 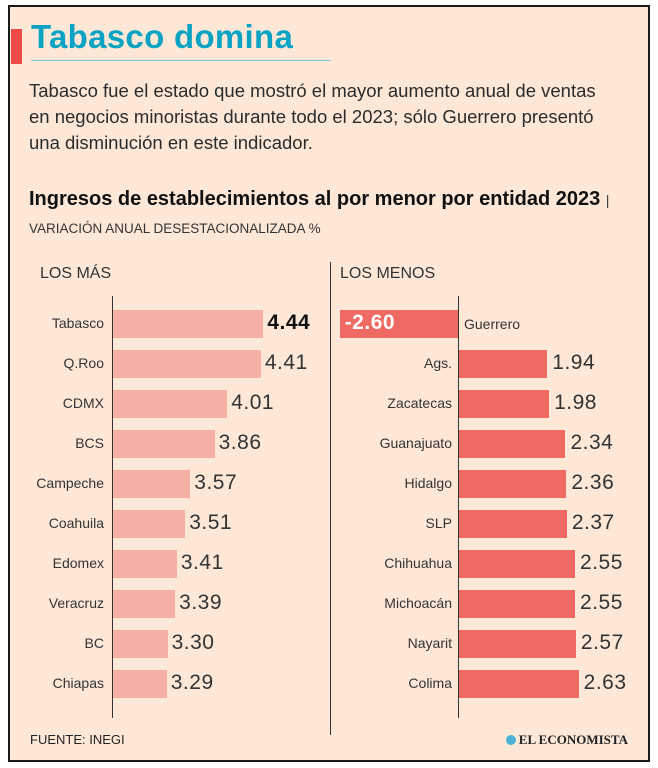 What do you see at coordinates (216, 482) in the screenshot?
I see `value-label: 3.57` at bounding box center [216, 482].